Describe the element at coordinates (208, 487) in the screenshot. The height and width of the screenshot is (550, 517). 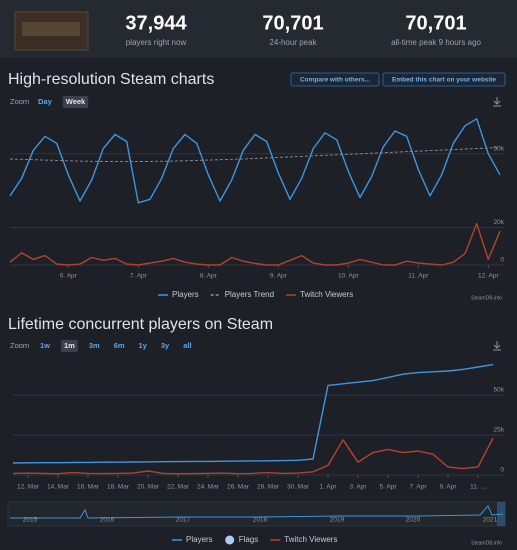
I see `x-tick-label: 24. Mar` at that location.